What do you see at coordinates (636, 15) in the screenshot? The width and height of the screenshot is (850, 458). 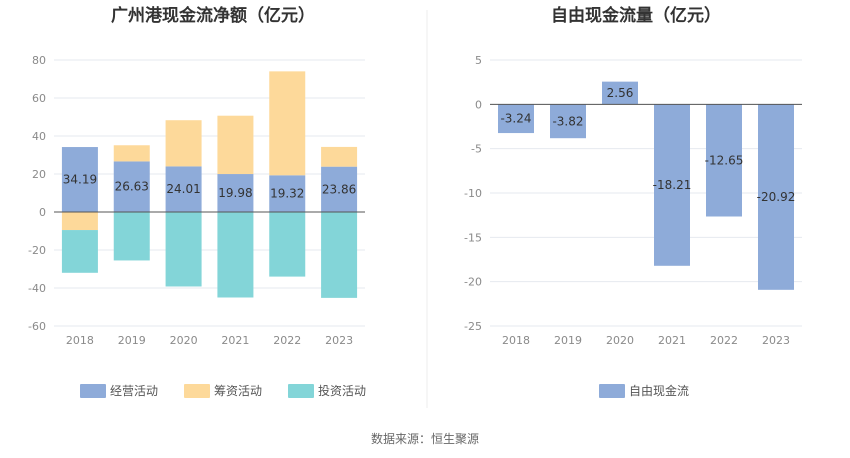 I see `chart-title: 自由现金流量（亿元）` at bounding box center [636, 15].